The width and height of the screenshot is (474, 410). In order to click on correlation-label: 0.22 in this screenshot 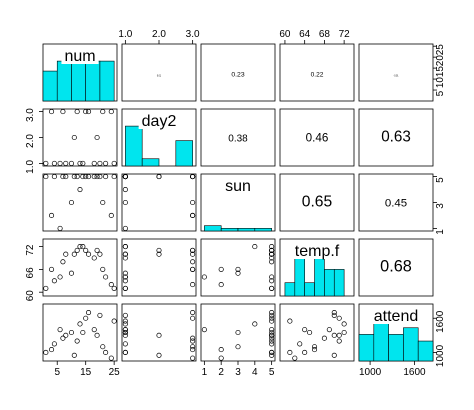, I will do `click(317, 75)`.